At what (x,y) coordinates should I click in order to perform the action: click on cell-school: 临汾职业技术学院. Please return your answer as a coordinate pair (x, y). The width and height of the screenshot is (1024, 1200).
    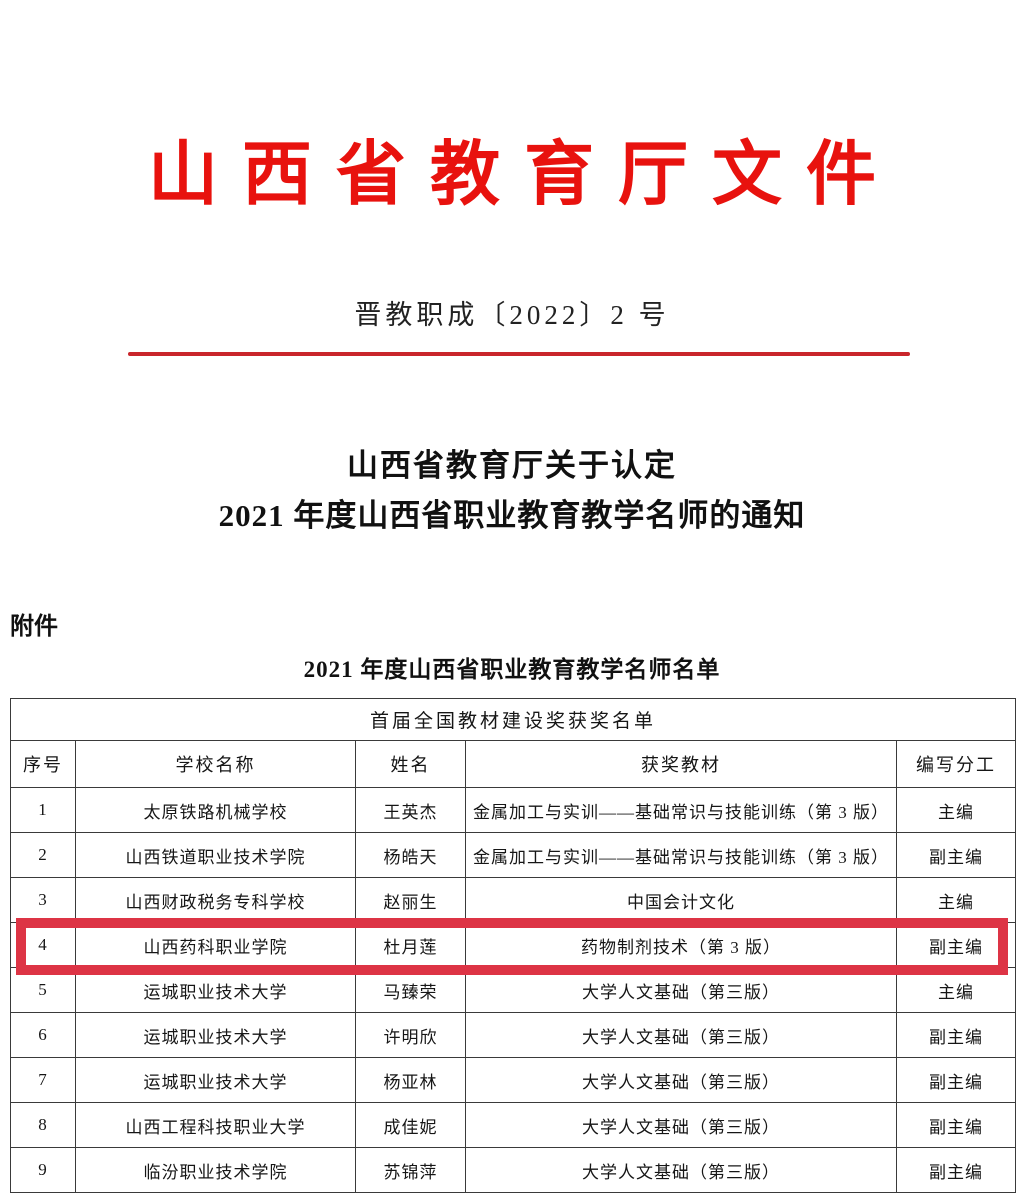
    Looking at the image, I should click on (215, 1170).